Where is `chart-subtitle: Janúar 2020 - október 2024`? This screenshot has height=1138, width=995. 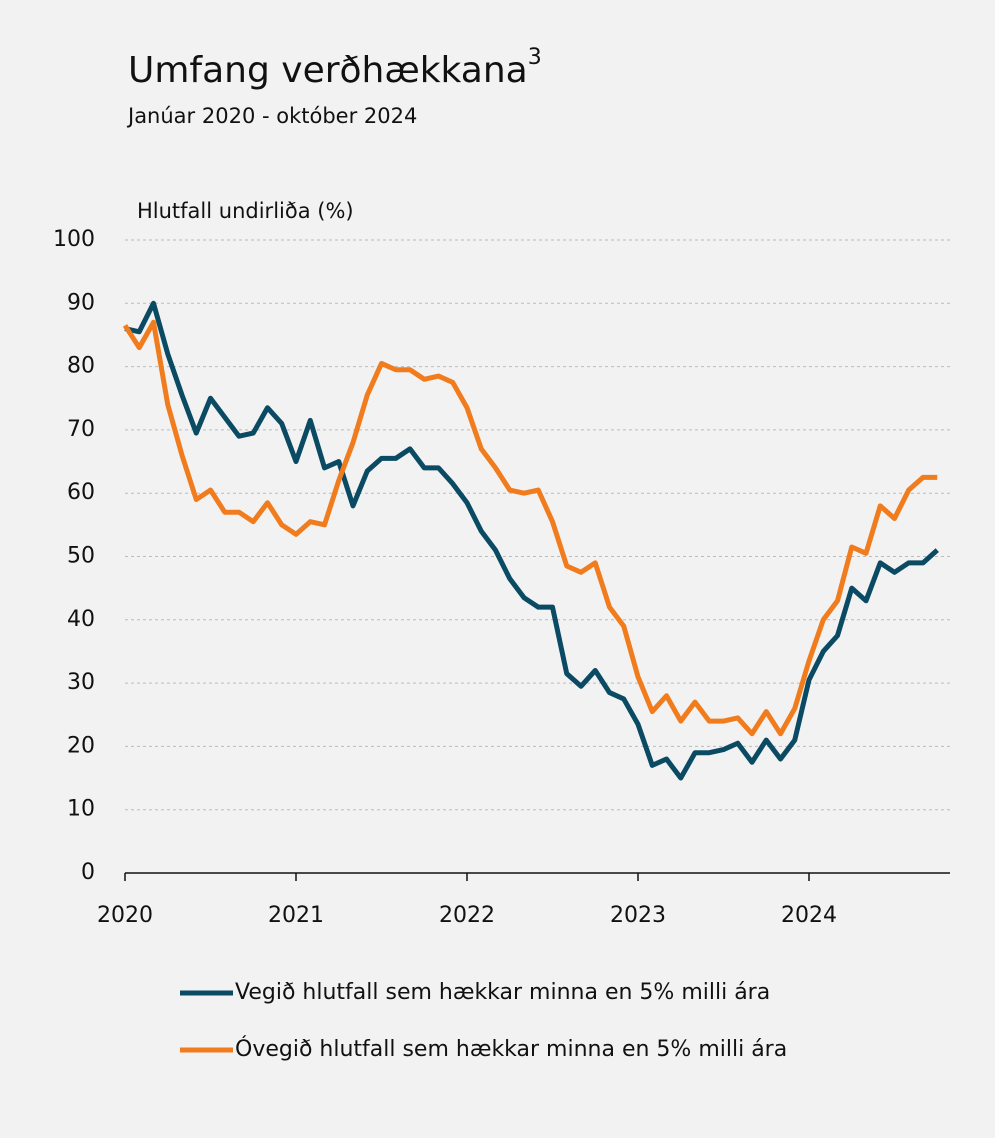 chart-subtitle: Janúar 2020 - október 2024 is located at coordinates (271, 116).